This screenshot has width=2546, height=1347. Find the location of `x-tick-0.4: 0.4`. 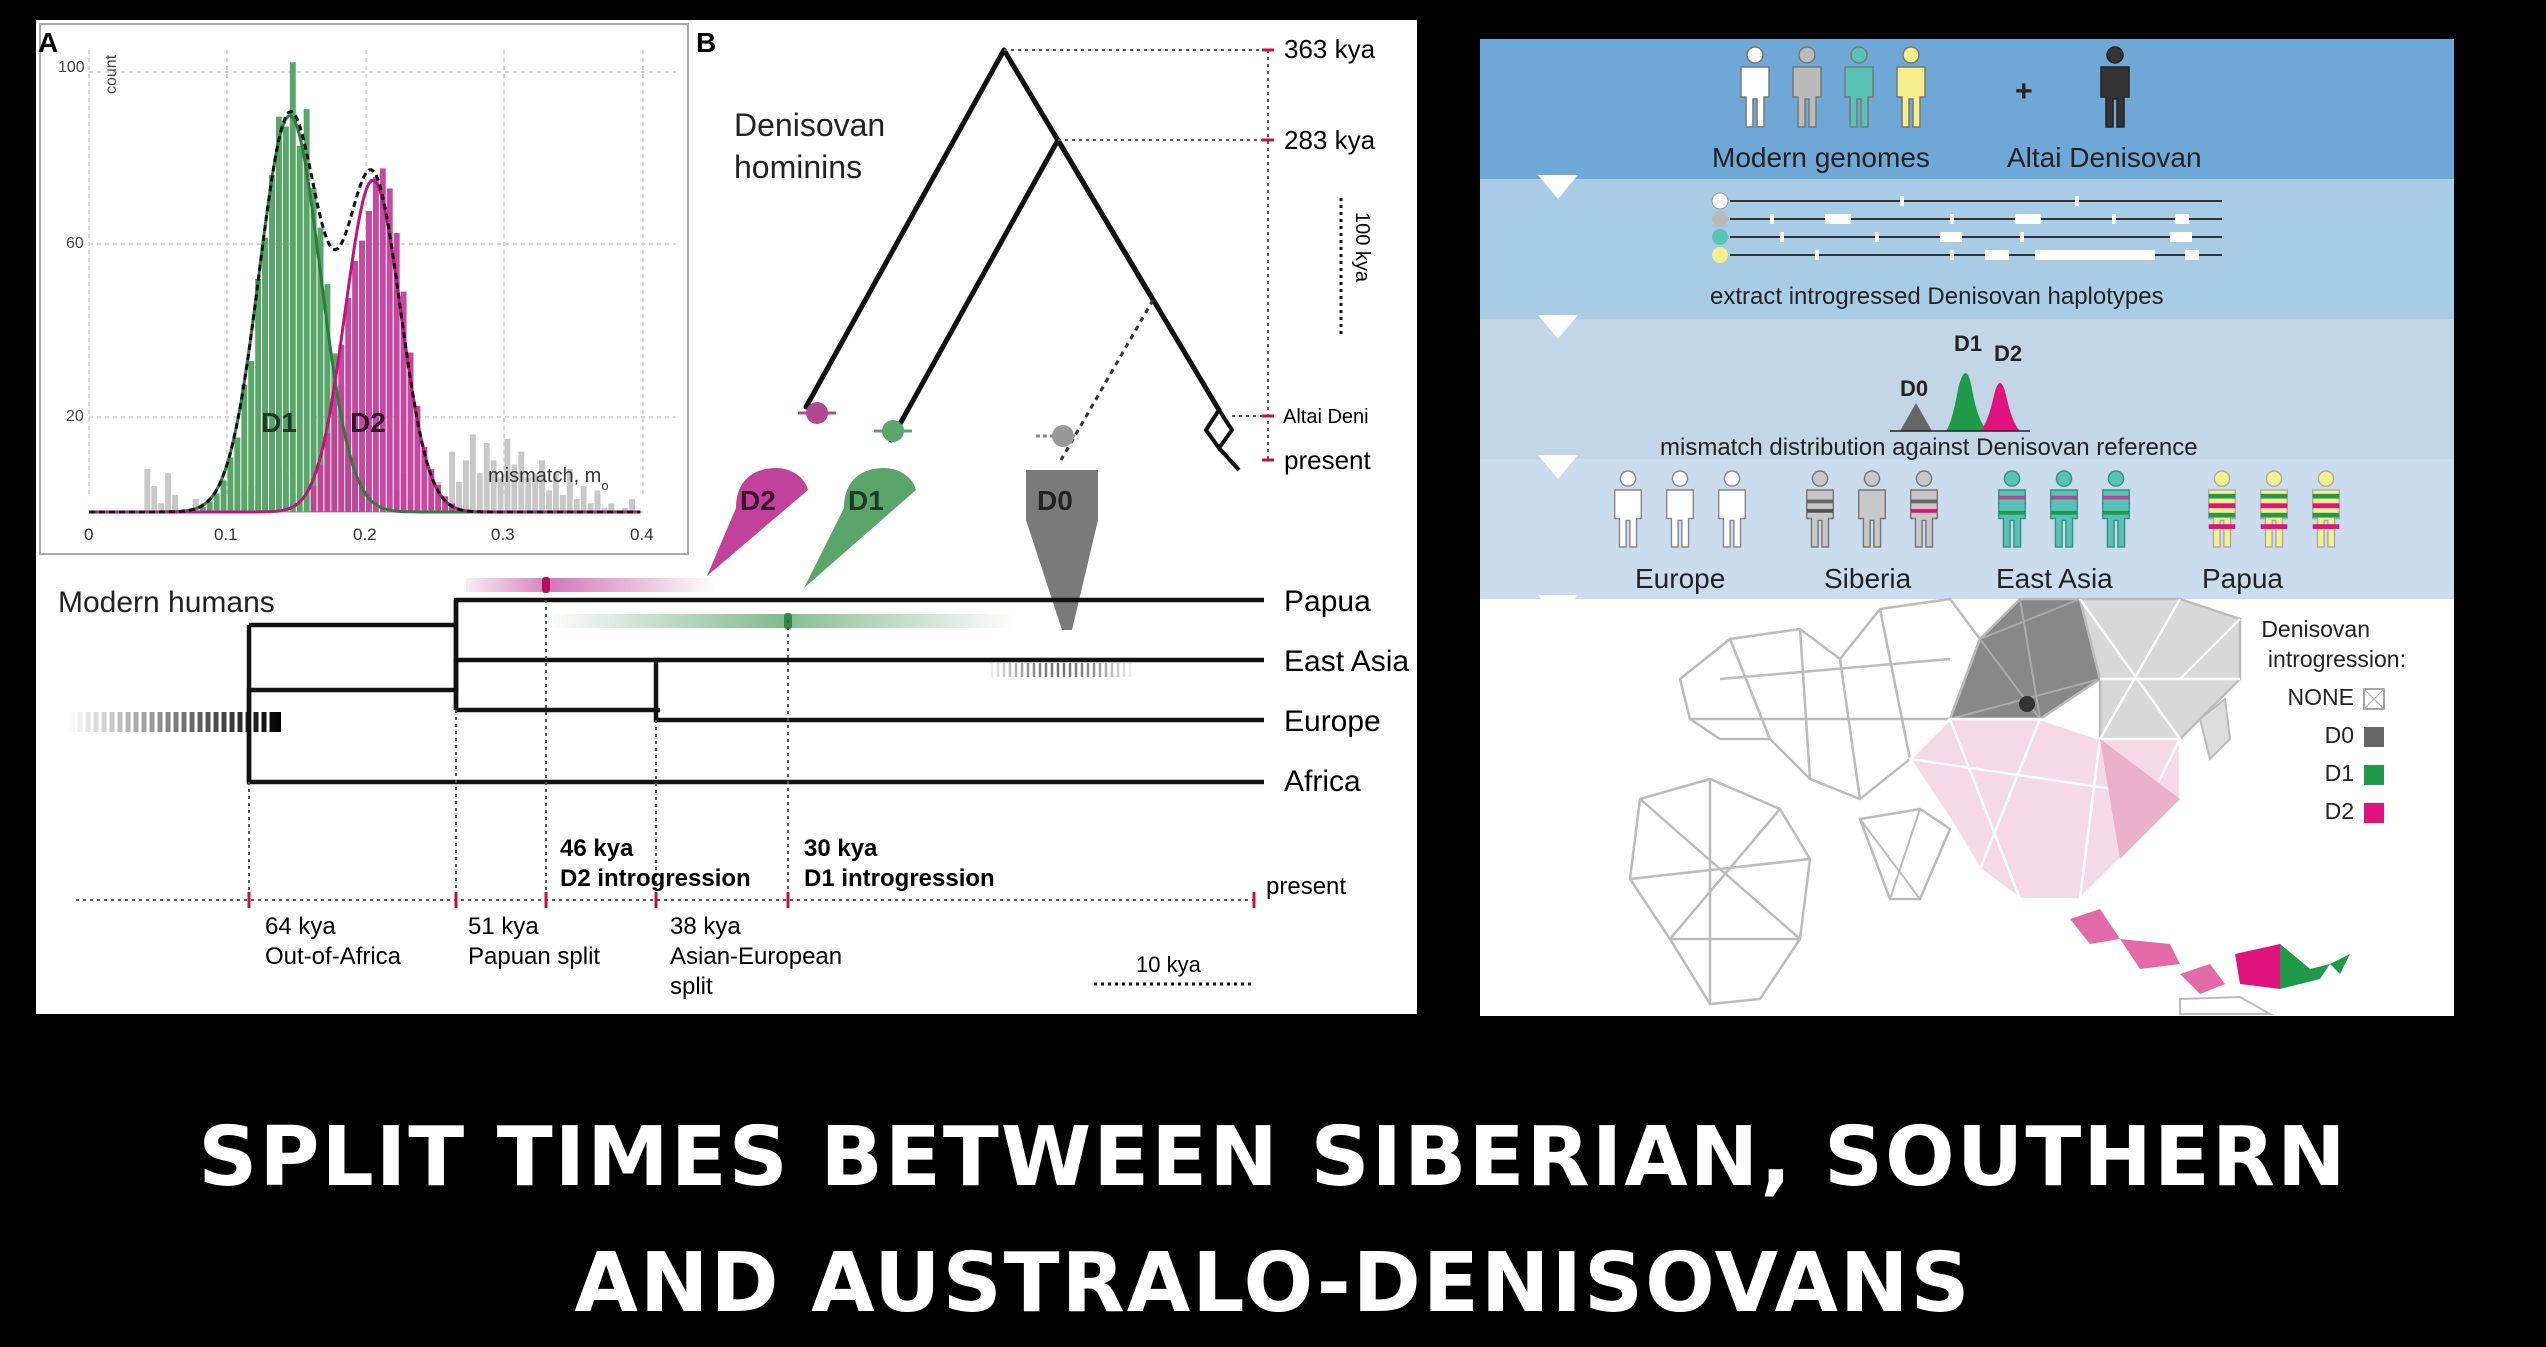

x-tick-0.4: 0.4 is located at coordinates (642, 534).